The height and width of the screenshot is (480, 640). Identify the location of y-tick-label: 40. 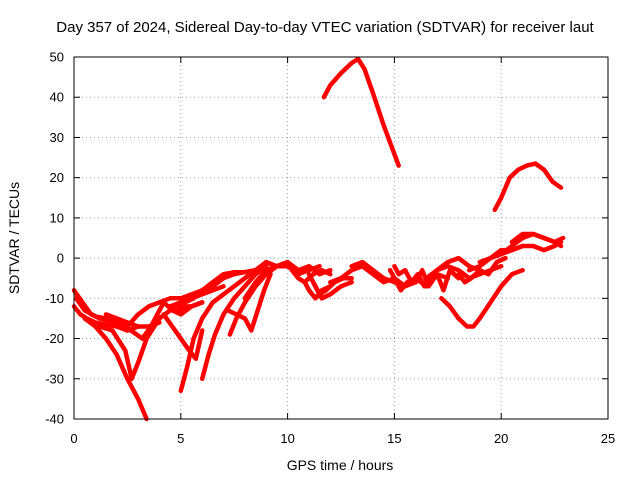
(57, 97).